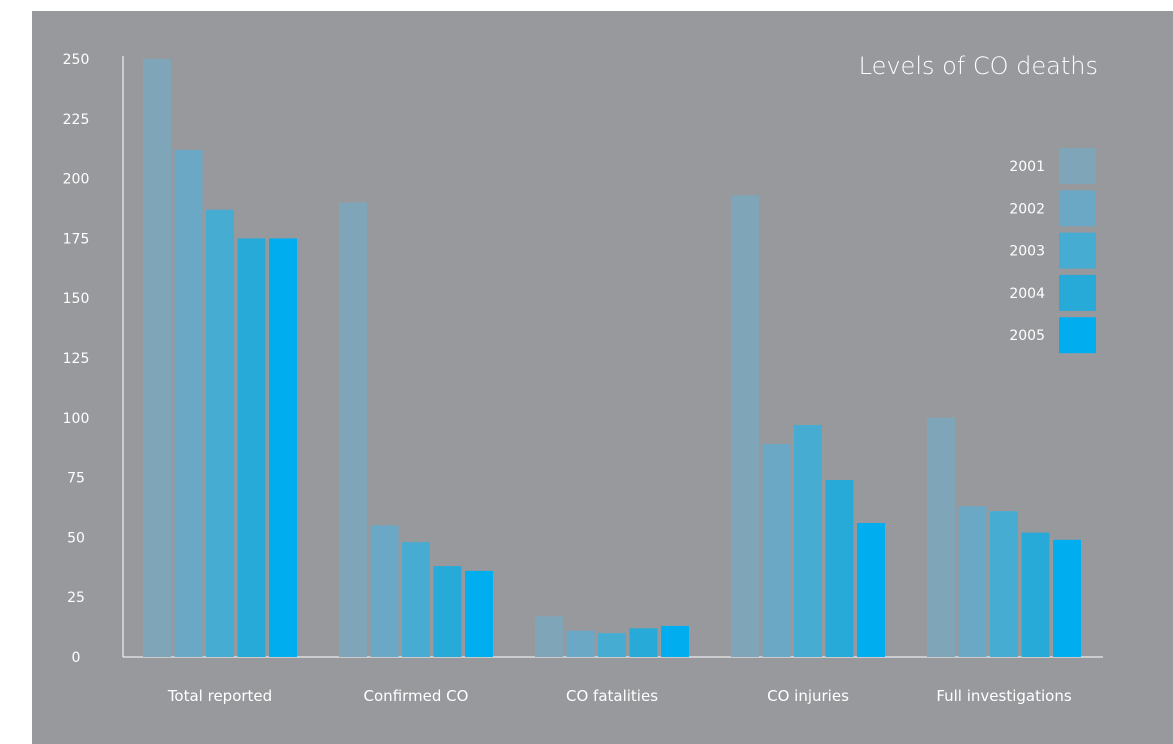 This screenshot has height=744, width=1173. Describe the element at coordinates (1027, 252) in the screenshot. I see `legend-label: 2003` at that location.